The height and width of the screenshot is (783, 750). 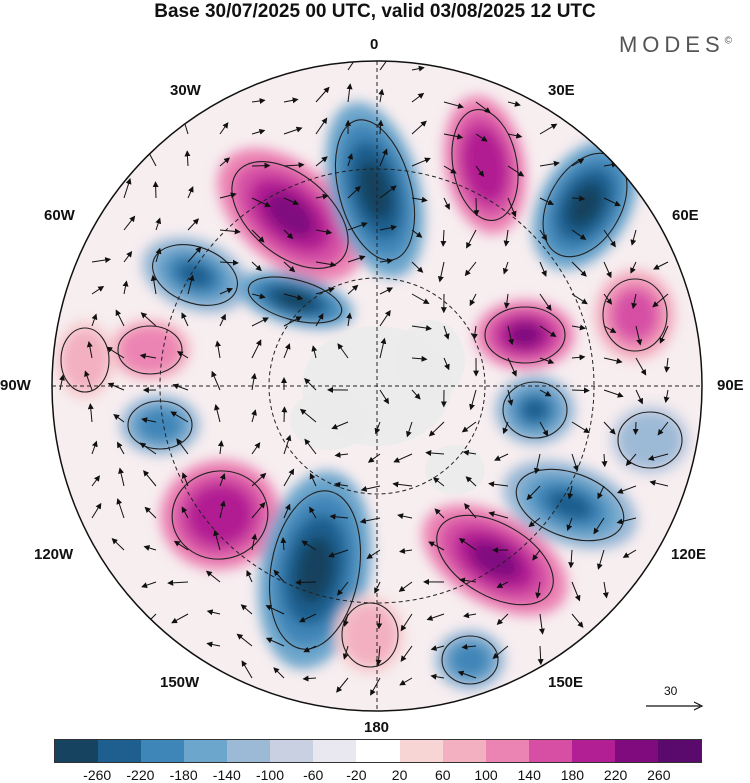 I want to click on lon-label-150w: 150W, so click(x=180, y=682).